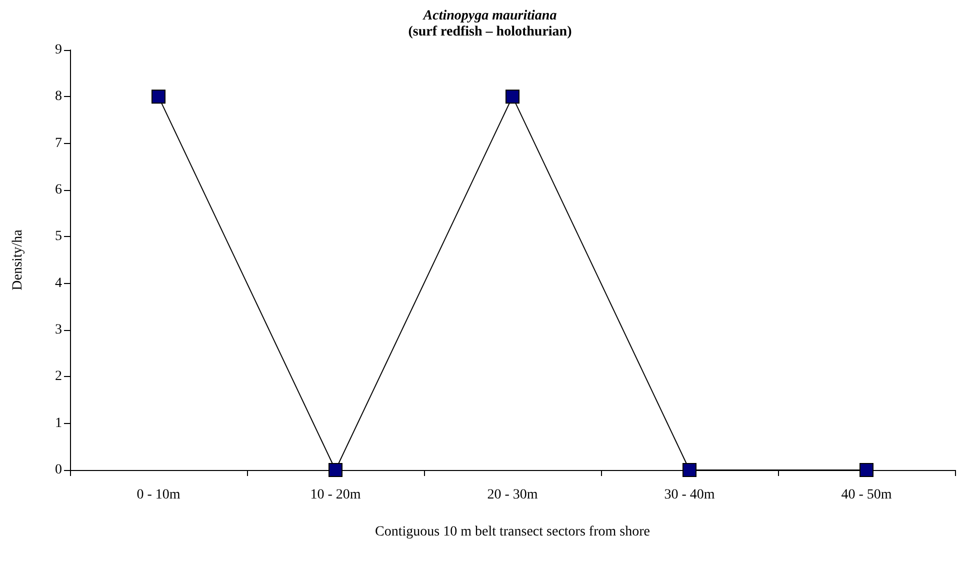  What do you see at coordinates (490, 32) in the screenshot?
I see `chart-subtitle: (surf redfish – holothurian)` at bounding box center [490, 32].